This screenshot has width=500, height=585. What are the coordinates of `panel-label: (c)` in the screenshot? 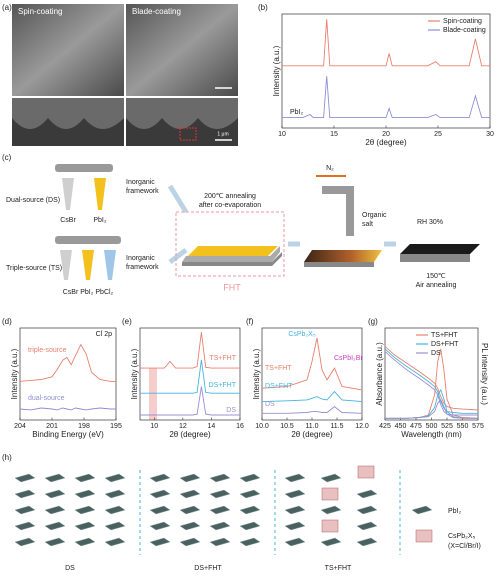 It's located at (7, 157).